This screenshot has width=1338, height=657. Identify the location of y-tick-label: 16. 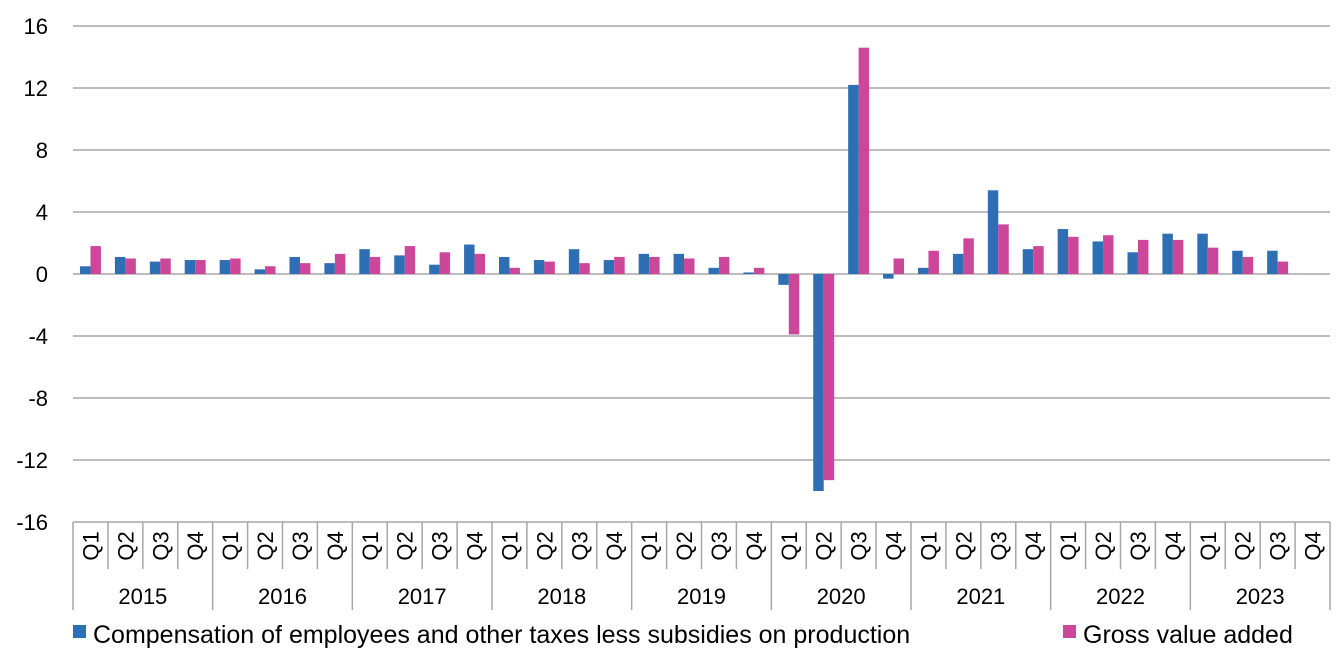
(36, 26).